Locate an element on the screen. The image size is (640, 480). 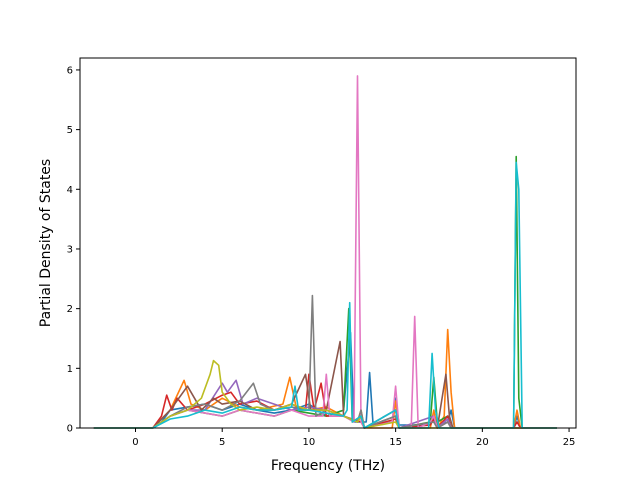
x-axis-label: Frequency (THz) is located at coordinates (328, 466).